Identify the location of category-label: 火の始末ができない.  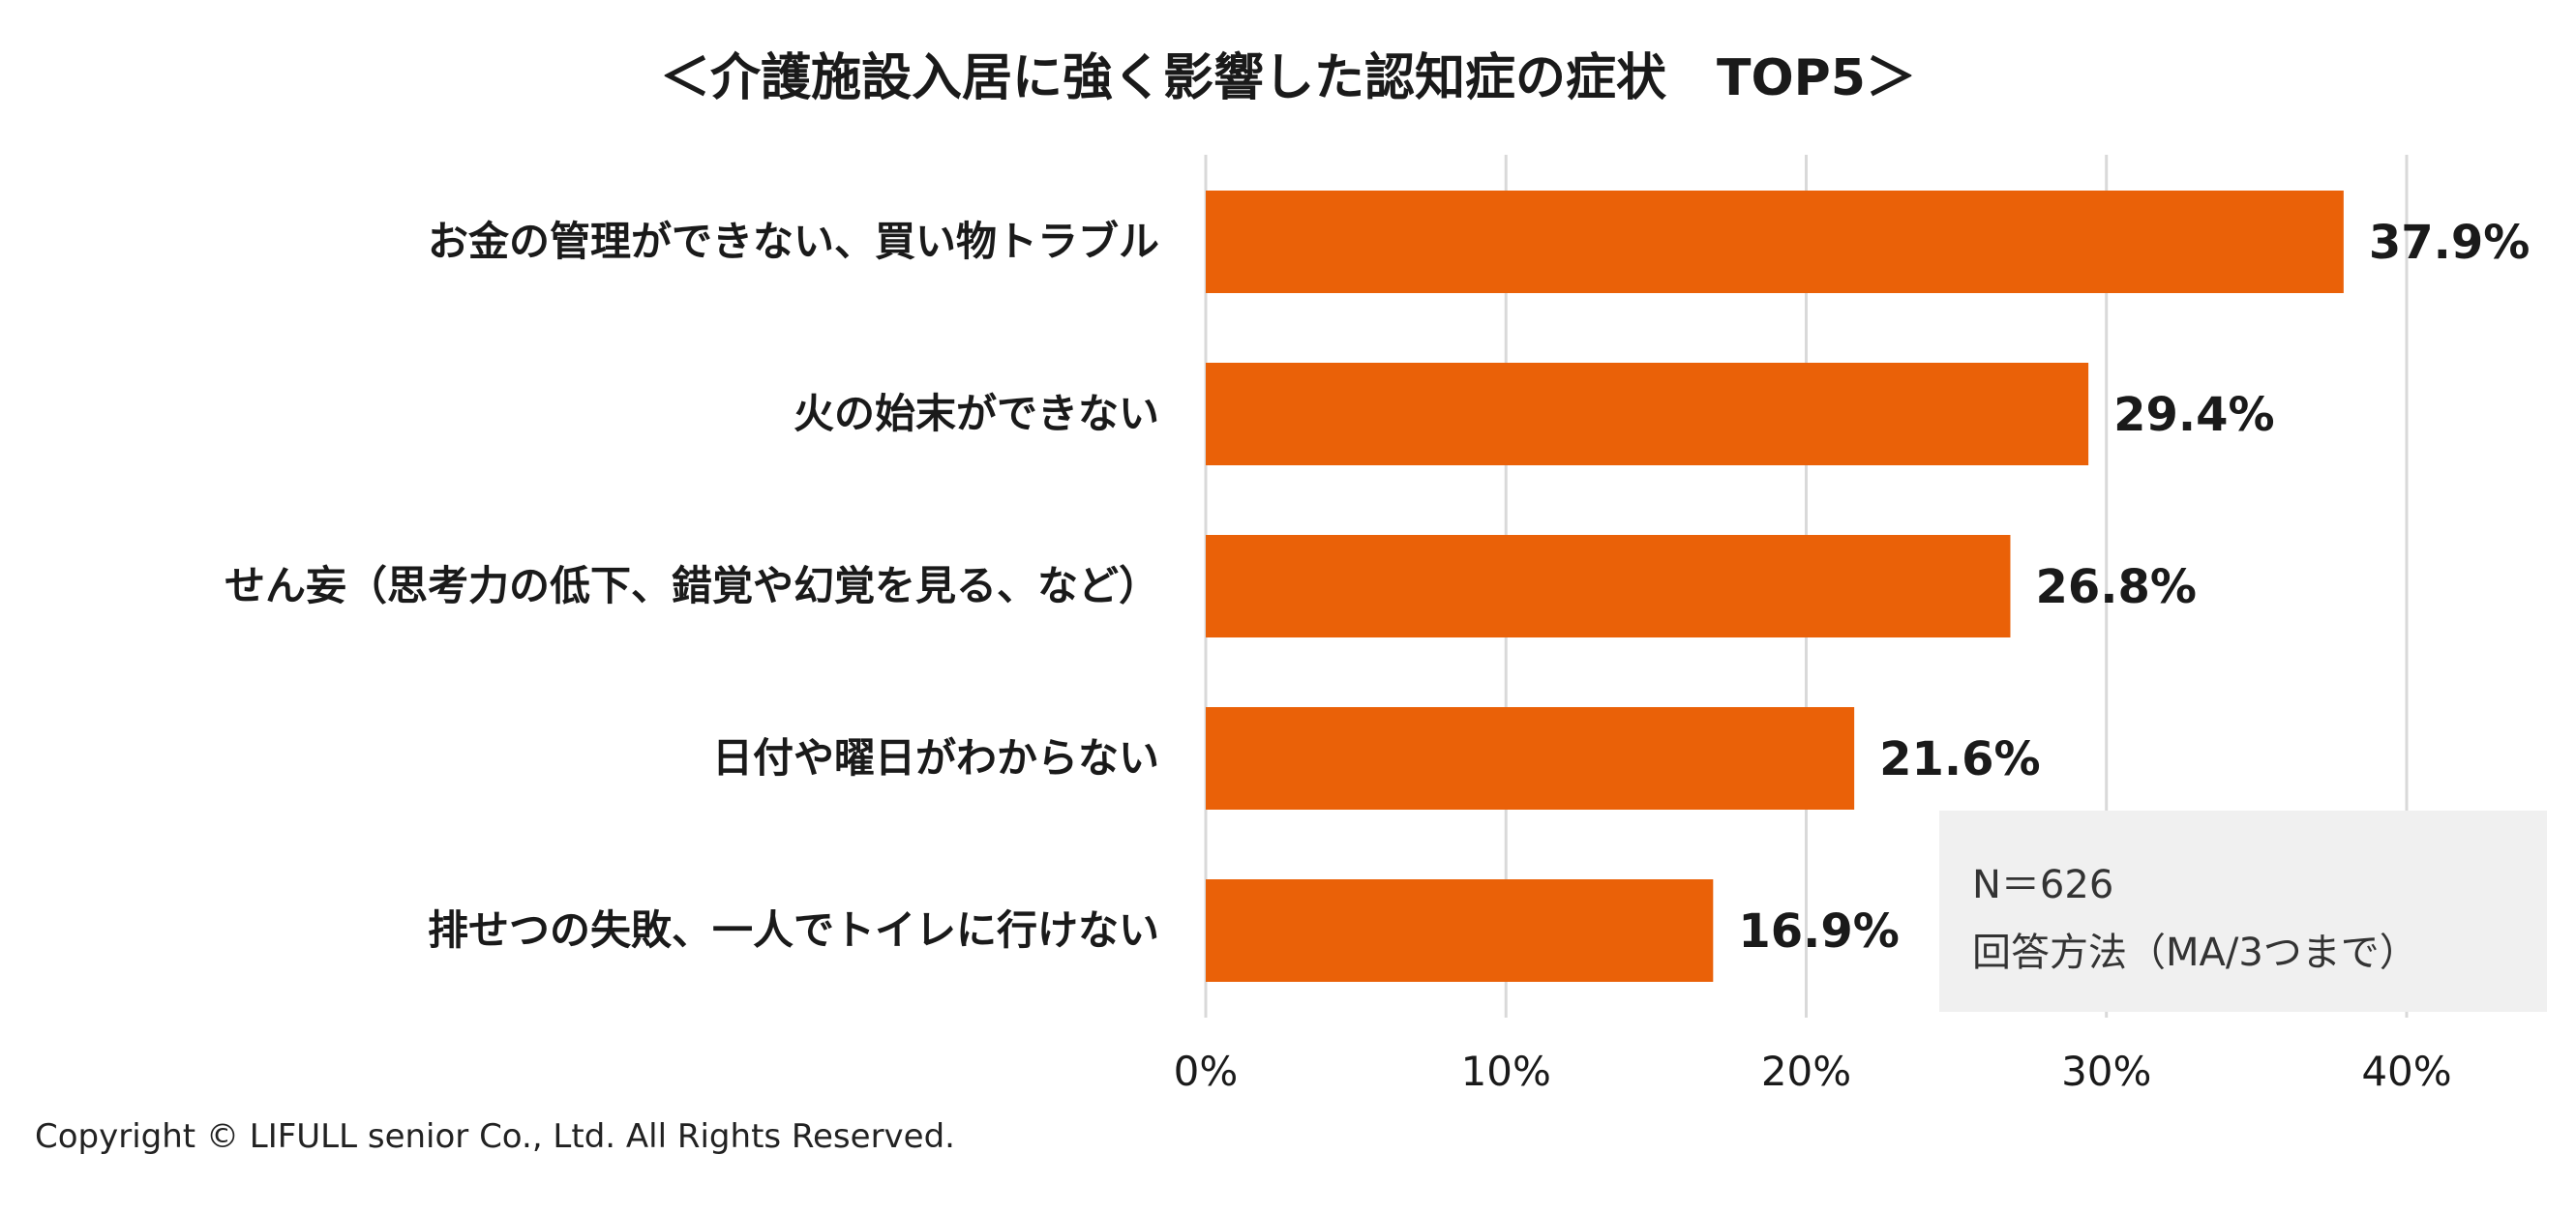
(976, 413).